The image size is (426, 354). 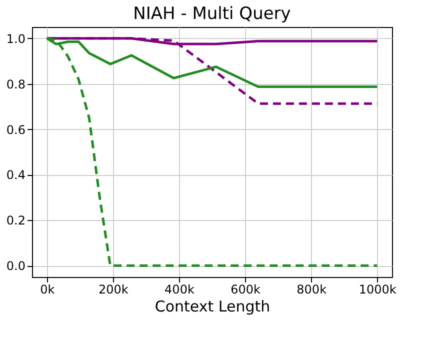 I want to click on x-tick-label: 600k, so click(x=245, y=289).